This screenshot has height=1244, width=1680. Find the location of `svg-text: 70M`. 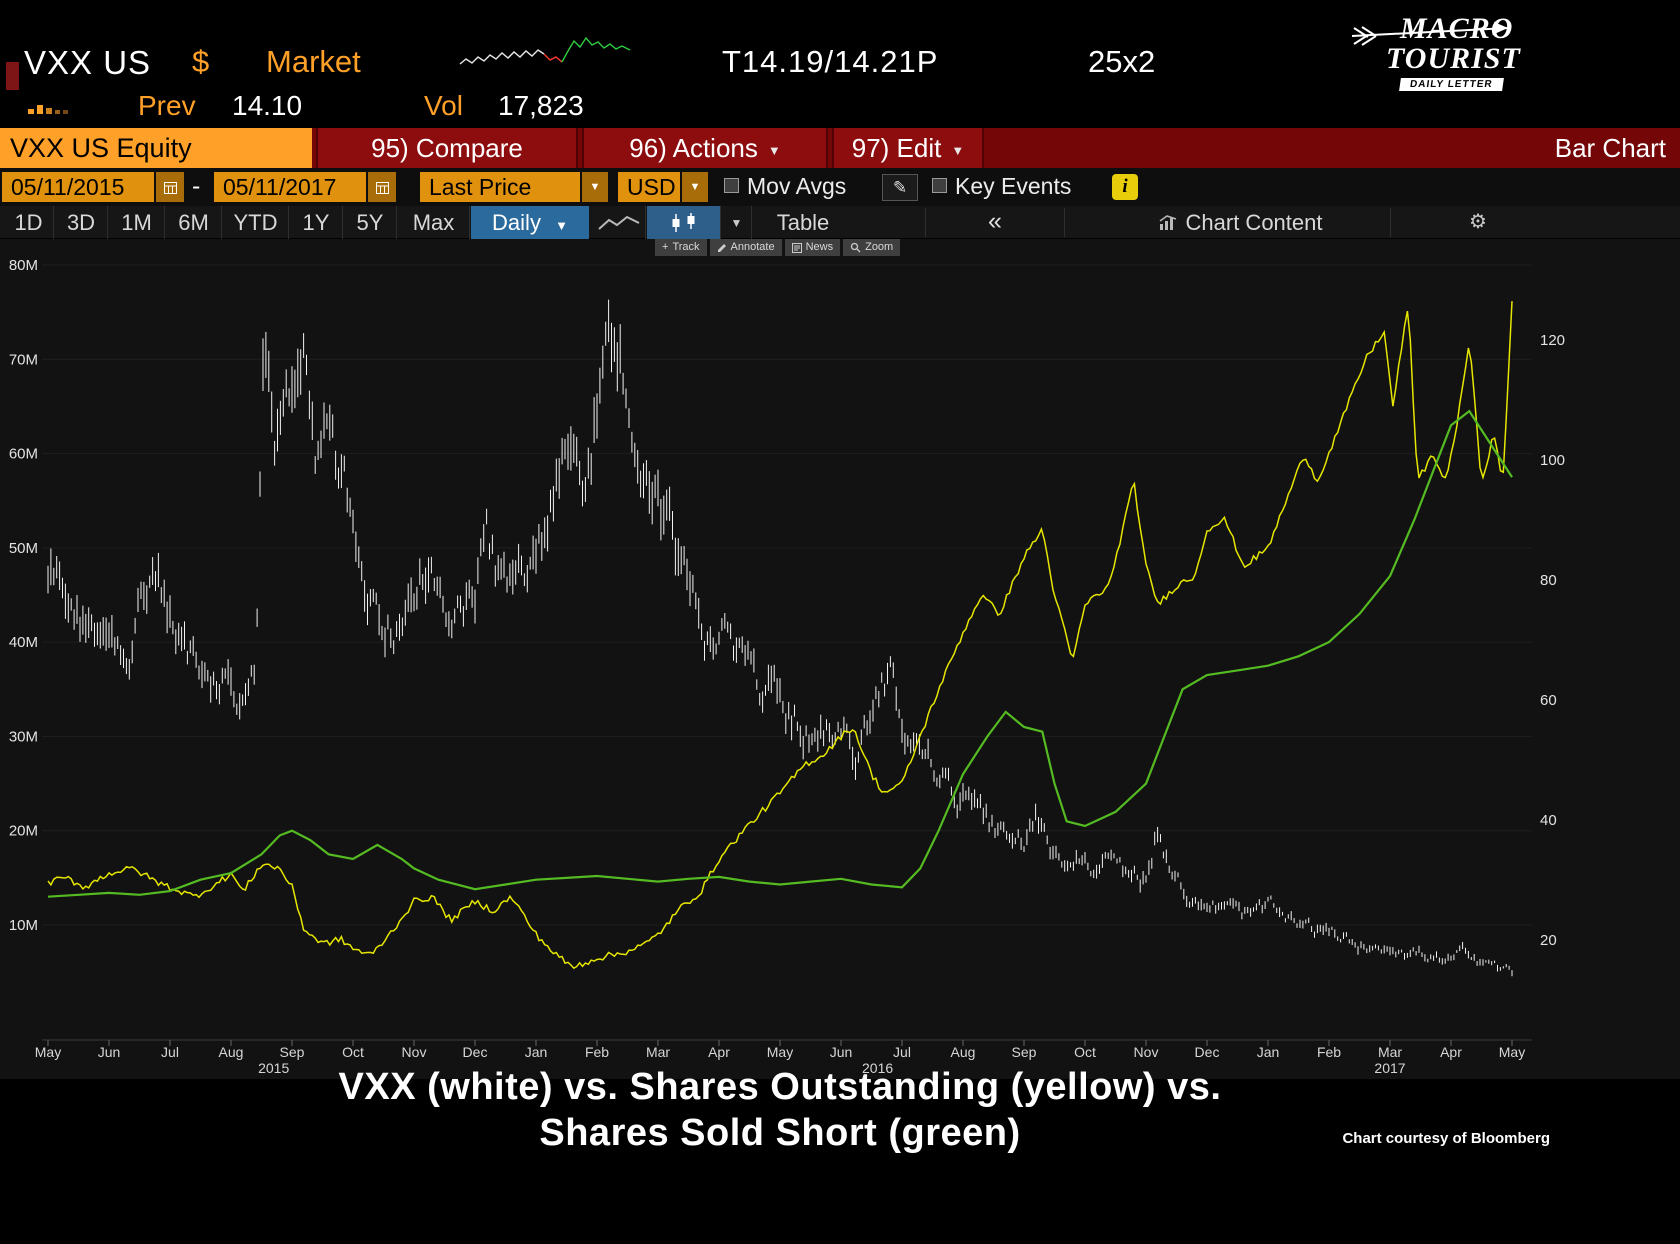

svg-text: 70M is located at coordinates (23, 359).